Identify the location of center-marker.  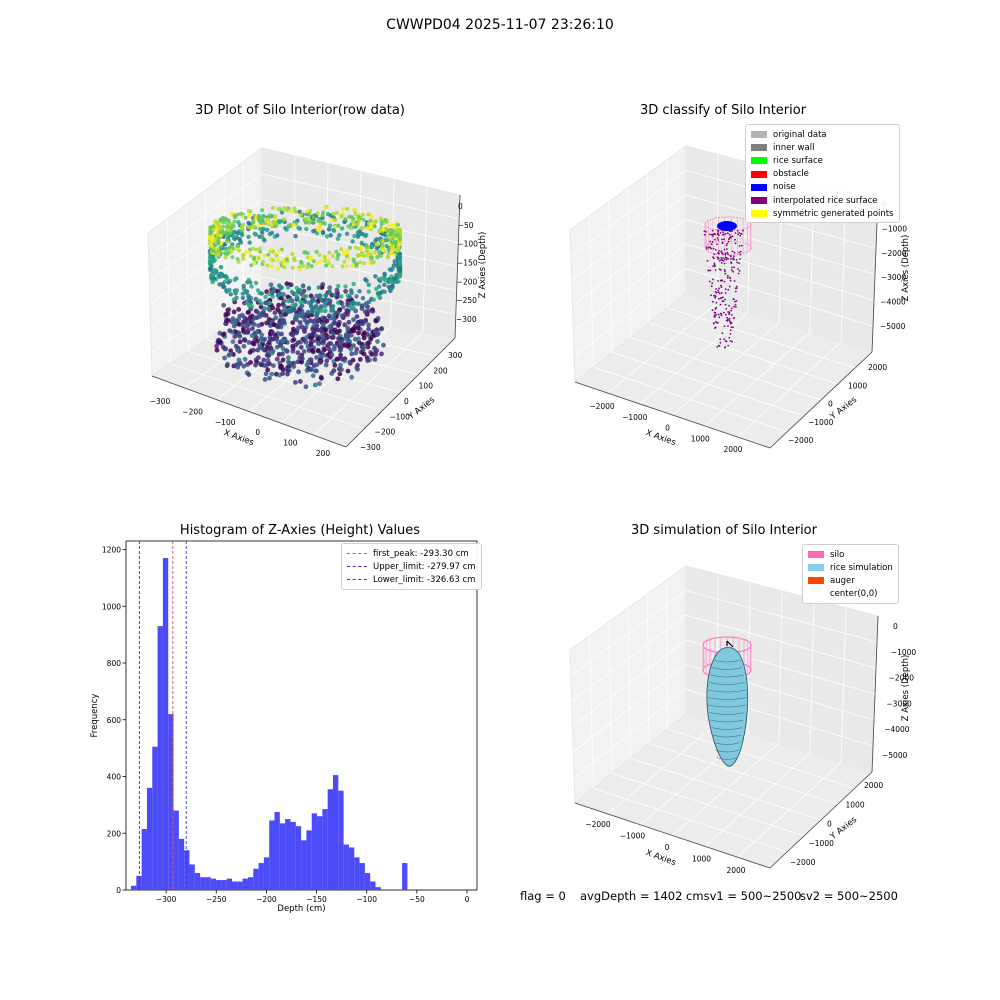
(319, 229).